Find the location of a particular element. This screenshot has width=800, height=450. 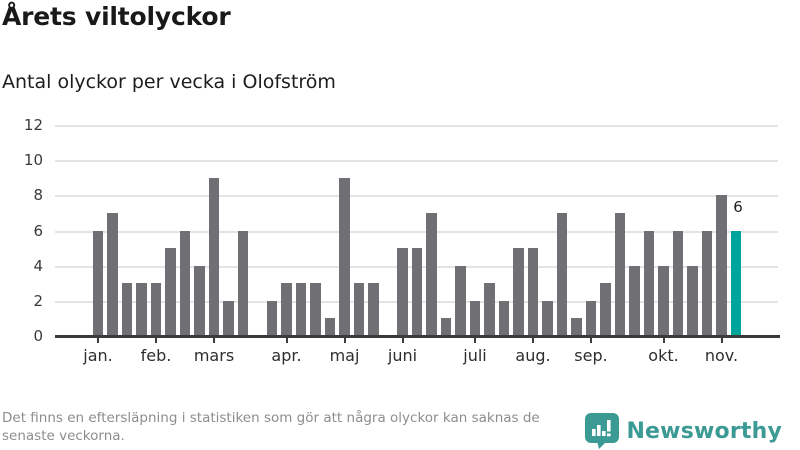

x-label-okt: okt. is located at coordinates (663, 355).